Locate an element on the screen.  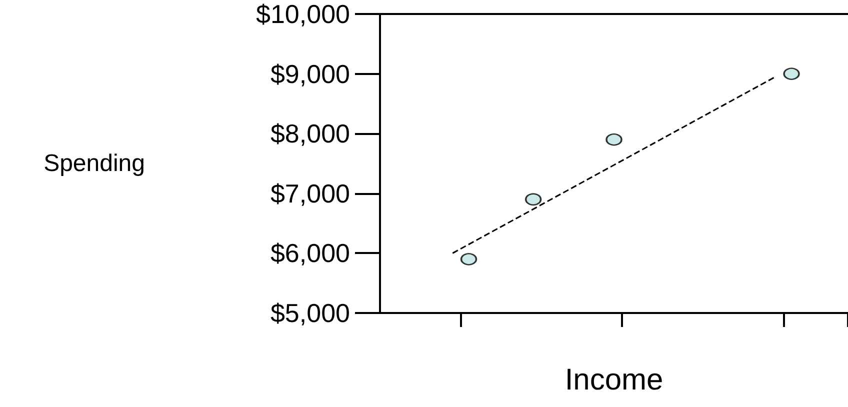
y-tick-label: $7,000 is located at coordinates (310, 193).